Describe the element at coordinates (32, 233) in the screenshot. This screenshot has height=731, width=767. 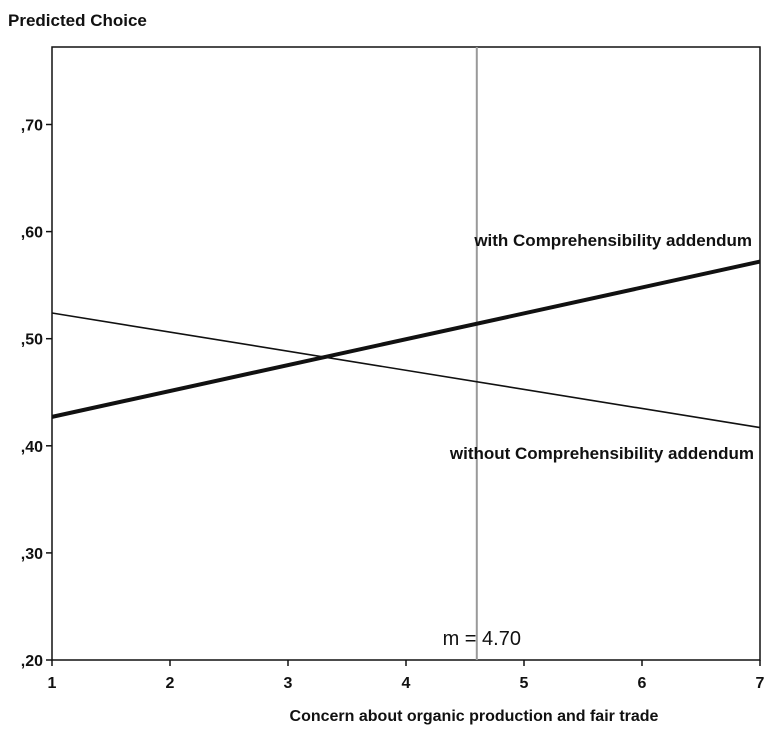
I see `y-tick-label: ,60` at that location.